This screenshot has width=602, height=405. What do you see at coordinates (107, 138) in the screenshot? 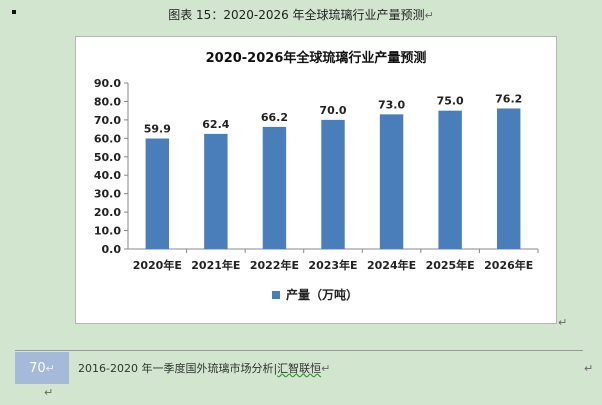
I see `y-tick-label: 60.0` at bounding box center [107, 138].